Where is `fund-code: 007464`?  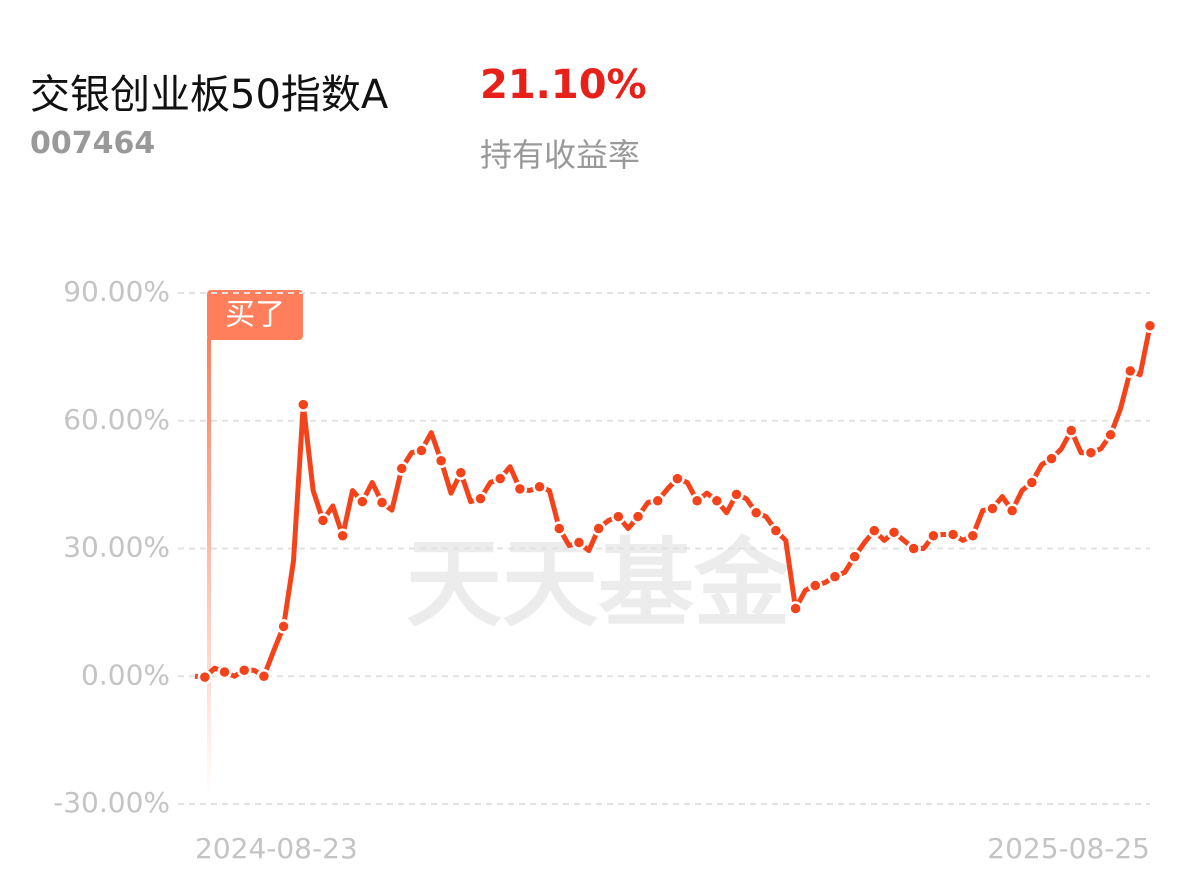
fund-code: 007464 is located at coordinates (93, 143).